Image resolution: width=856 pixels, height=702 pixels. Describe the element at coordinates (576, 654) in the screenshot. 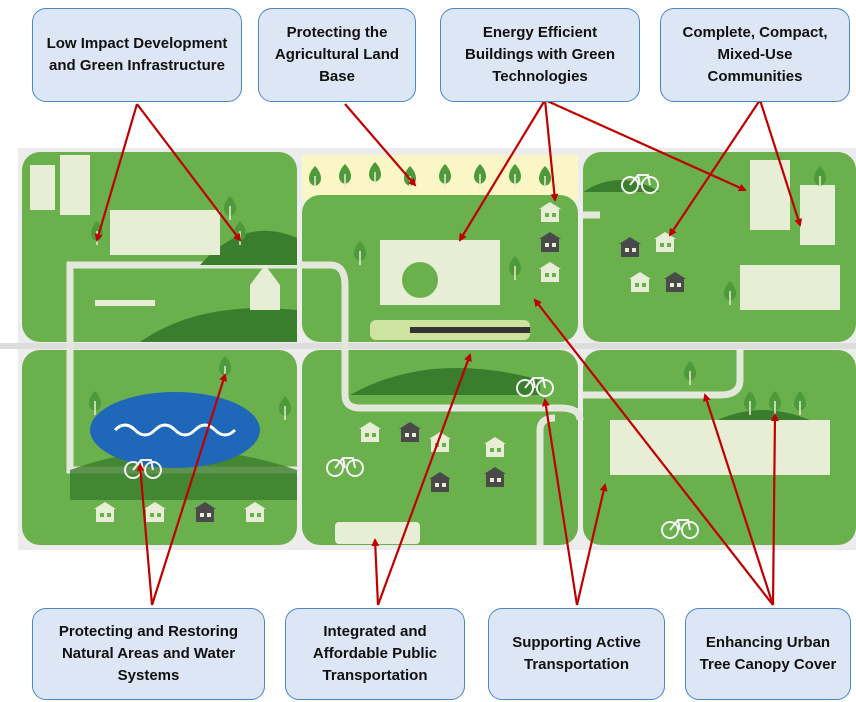

I see `label-box: Supporting Active Transportation` at that location.